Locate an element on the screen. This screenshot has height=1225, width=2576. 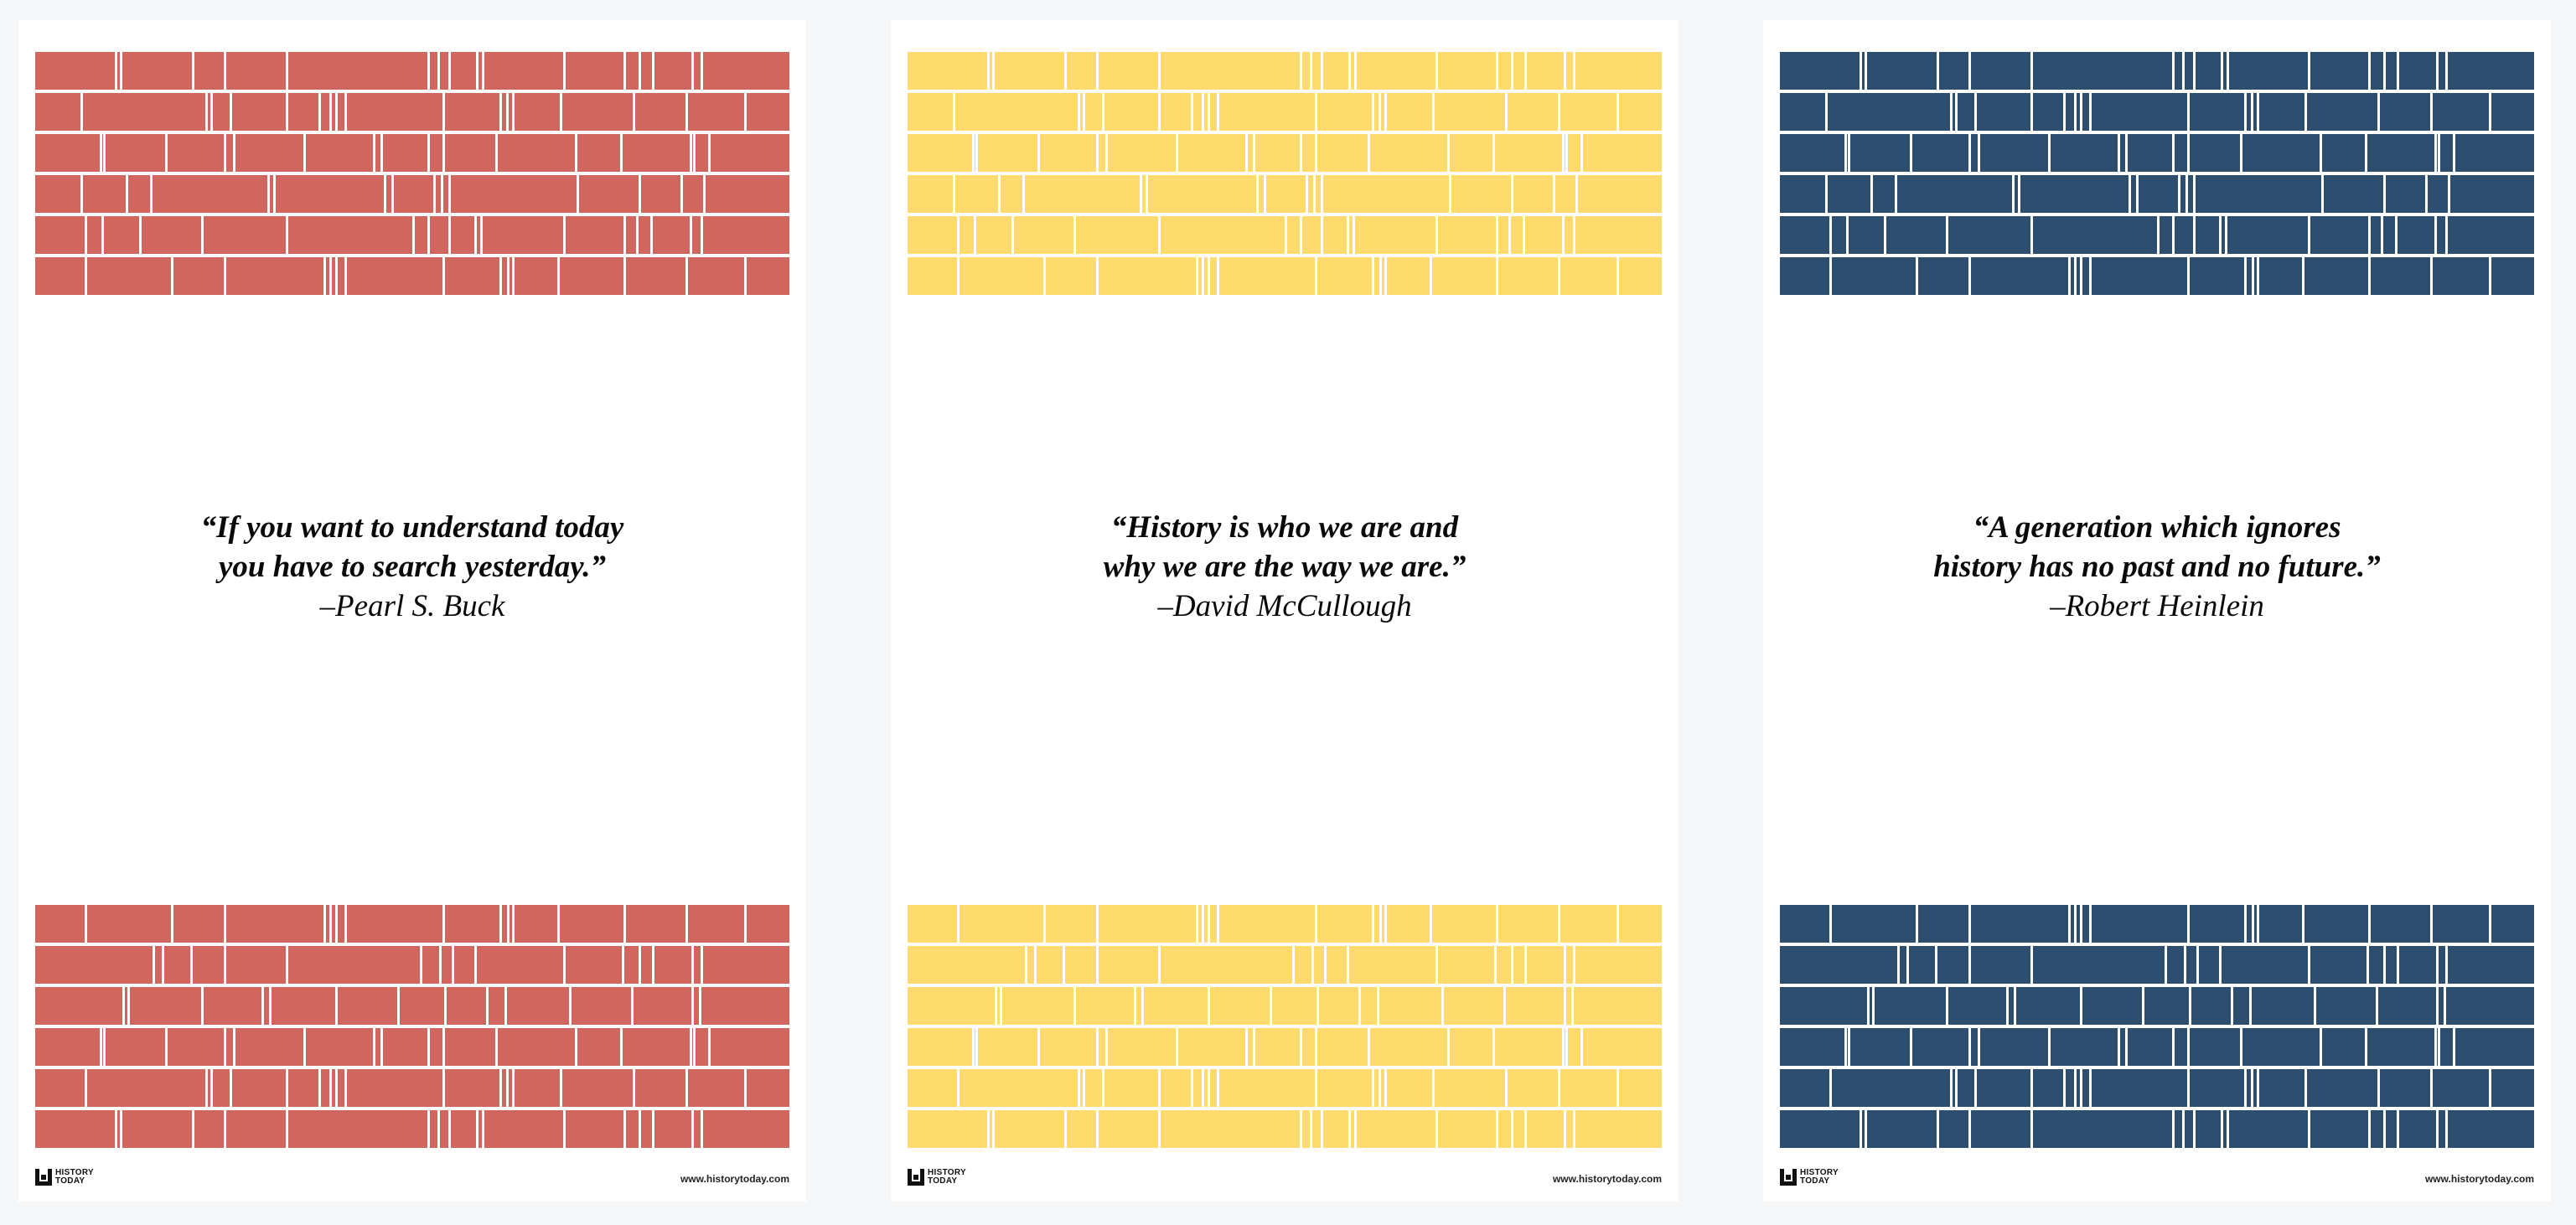
quote-line-2: history has no past and no future.” is located at coordinates (2157, 567).